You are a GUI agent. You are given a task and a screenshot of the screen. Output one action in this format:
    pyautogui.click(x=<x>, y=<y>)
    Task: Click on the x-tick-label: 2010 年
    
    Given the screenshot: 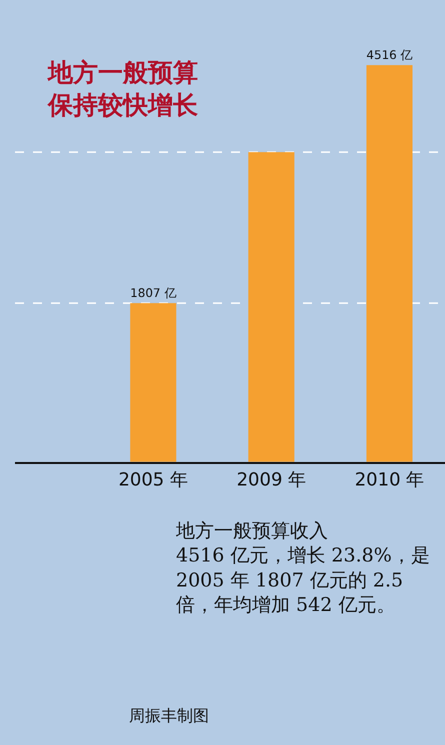 What is the action you would take?
    pyautogui.click(x=389, y=479)
    